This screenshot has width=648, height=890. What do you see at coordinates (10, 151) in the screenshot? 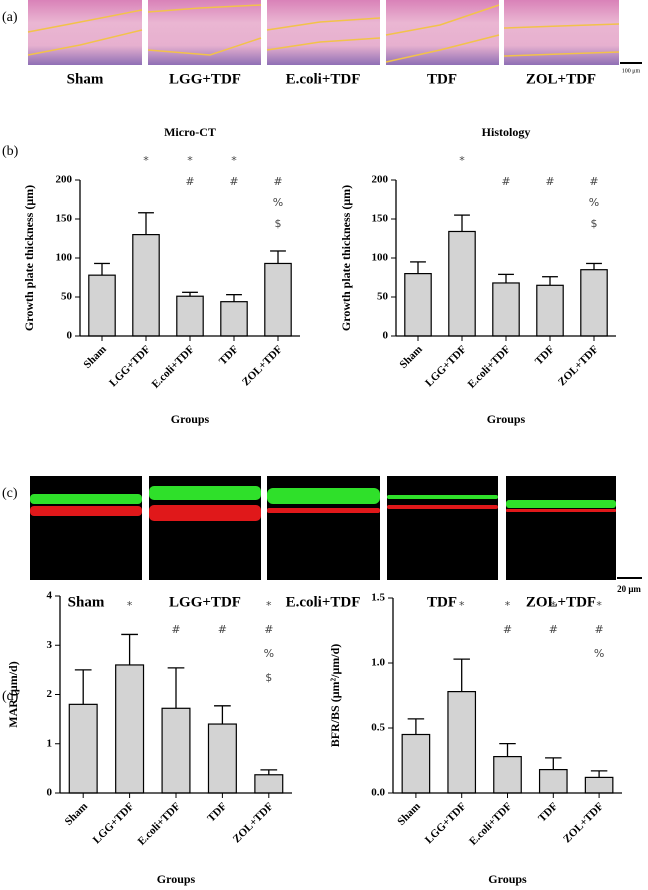
I see `panel-label: (b)` at bounding box center [10, 151].